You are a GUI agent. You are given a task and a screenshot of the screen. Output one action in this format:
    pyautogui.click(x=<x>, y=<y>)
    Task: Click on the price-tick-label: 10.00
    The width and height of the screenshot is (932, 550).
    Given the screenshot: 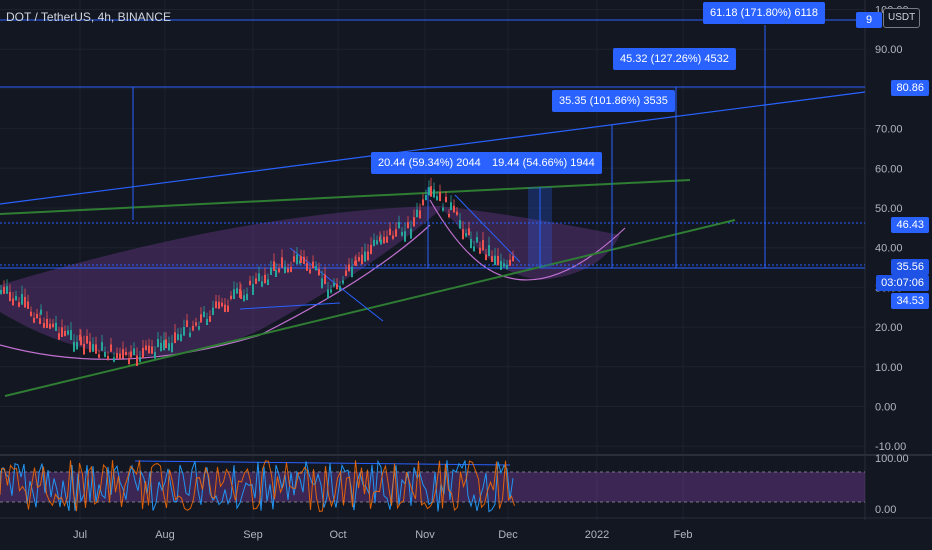 What is the action you would take?
    pyautogui.click(x=889, y=368)
    